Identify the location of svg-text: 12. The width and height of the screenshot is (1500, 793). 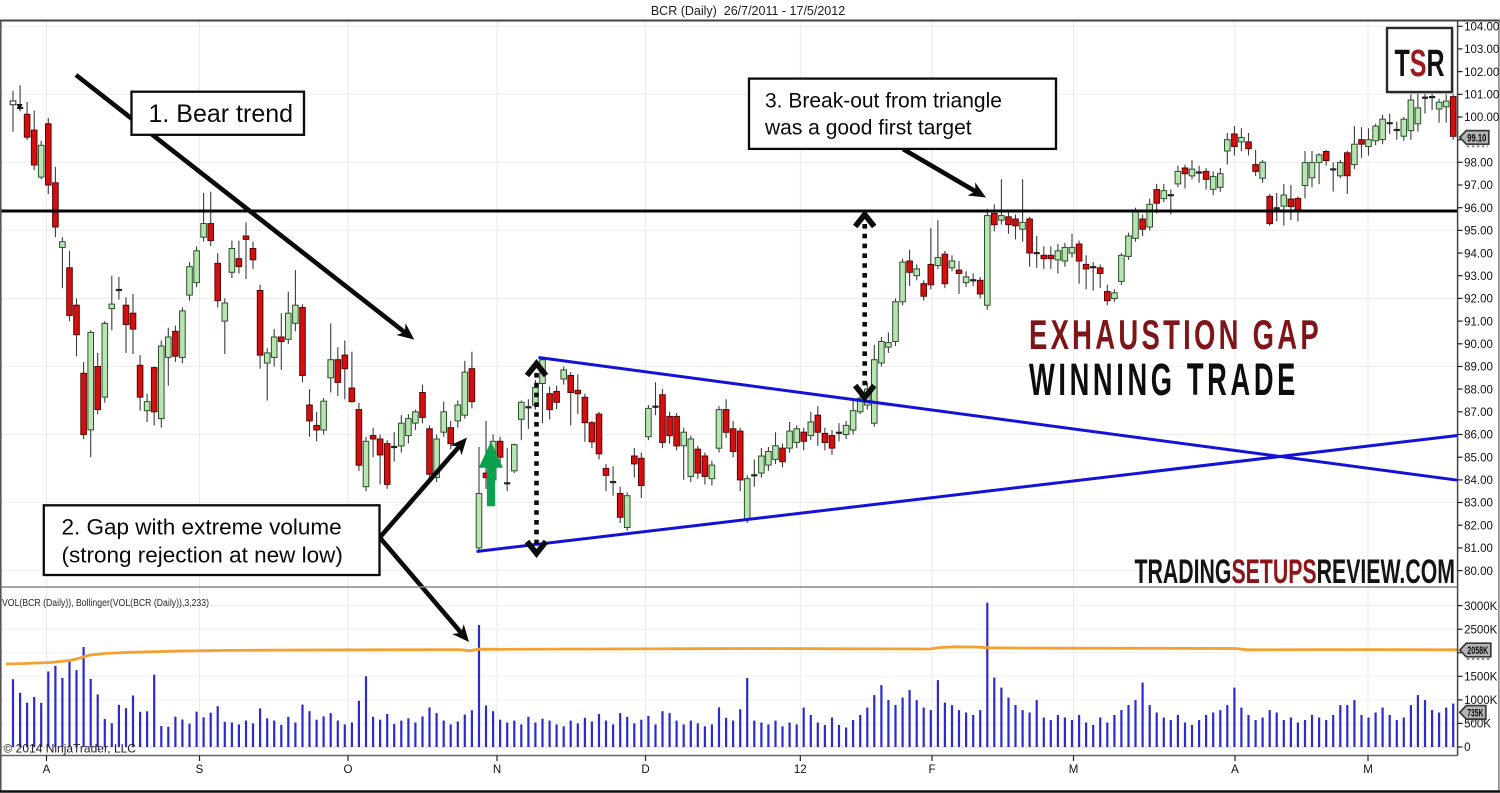
(800, 770).